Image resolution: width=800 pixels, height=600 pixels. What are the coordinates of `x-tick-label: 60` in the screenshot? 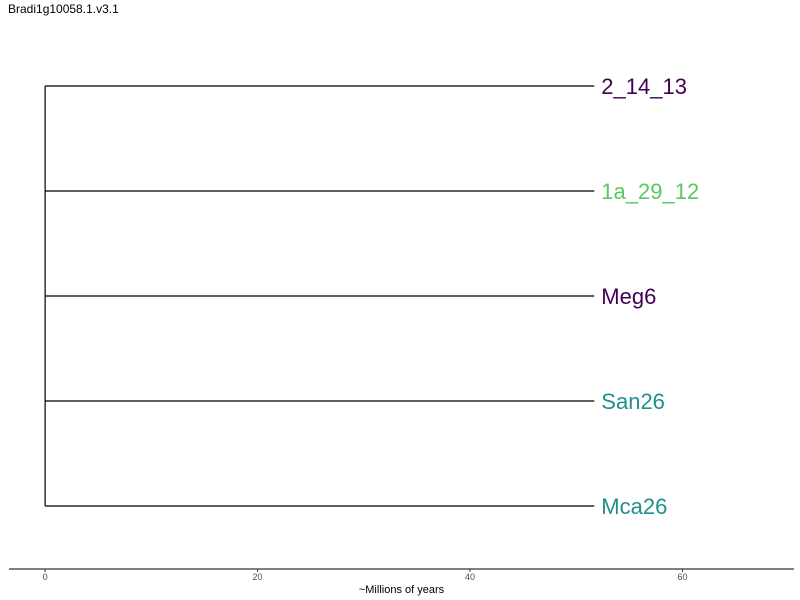 It's located at (682, 577).